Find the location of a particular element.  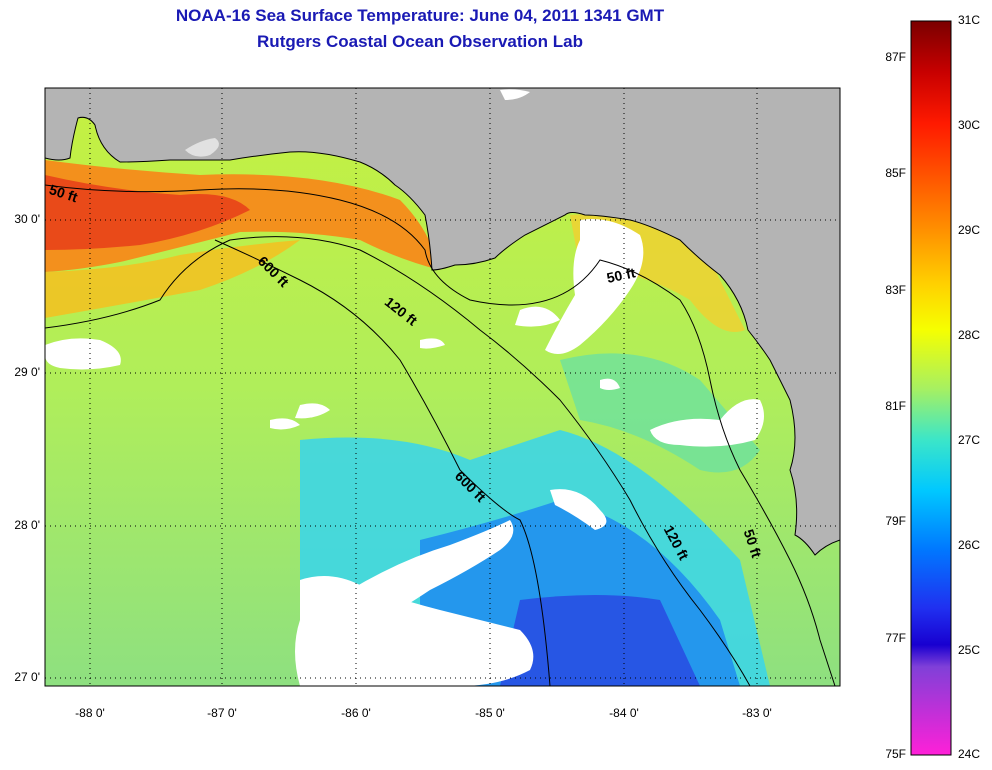

colorbar-celsius-label: 24C is located at coordinates (969, 754).